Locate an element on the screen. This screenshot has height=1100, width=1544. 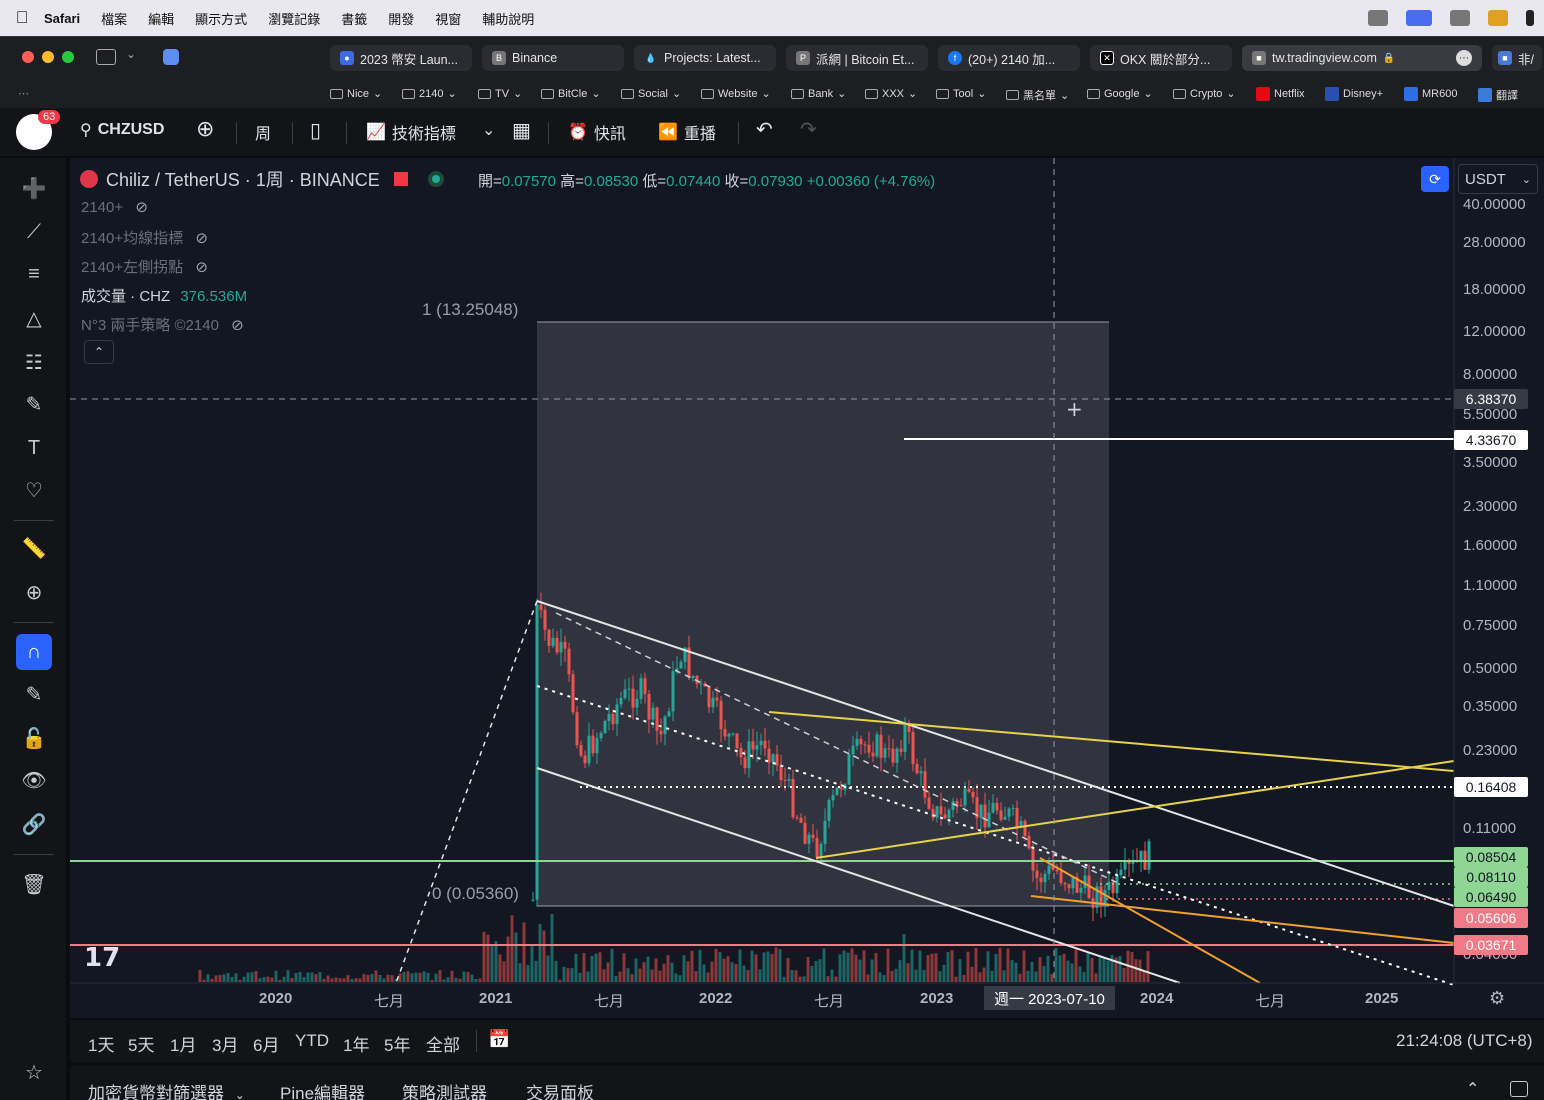
text-icon: T is located at coordinates (34, 447).